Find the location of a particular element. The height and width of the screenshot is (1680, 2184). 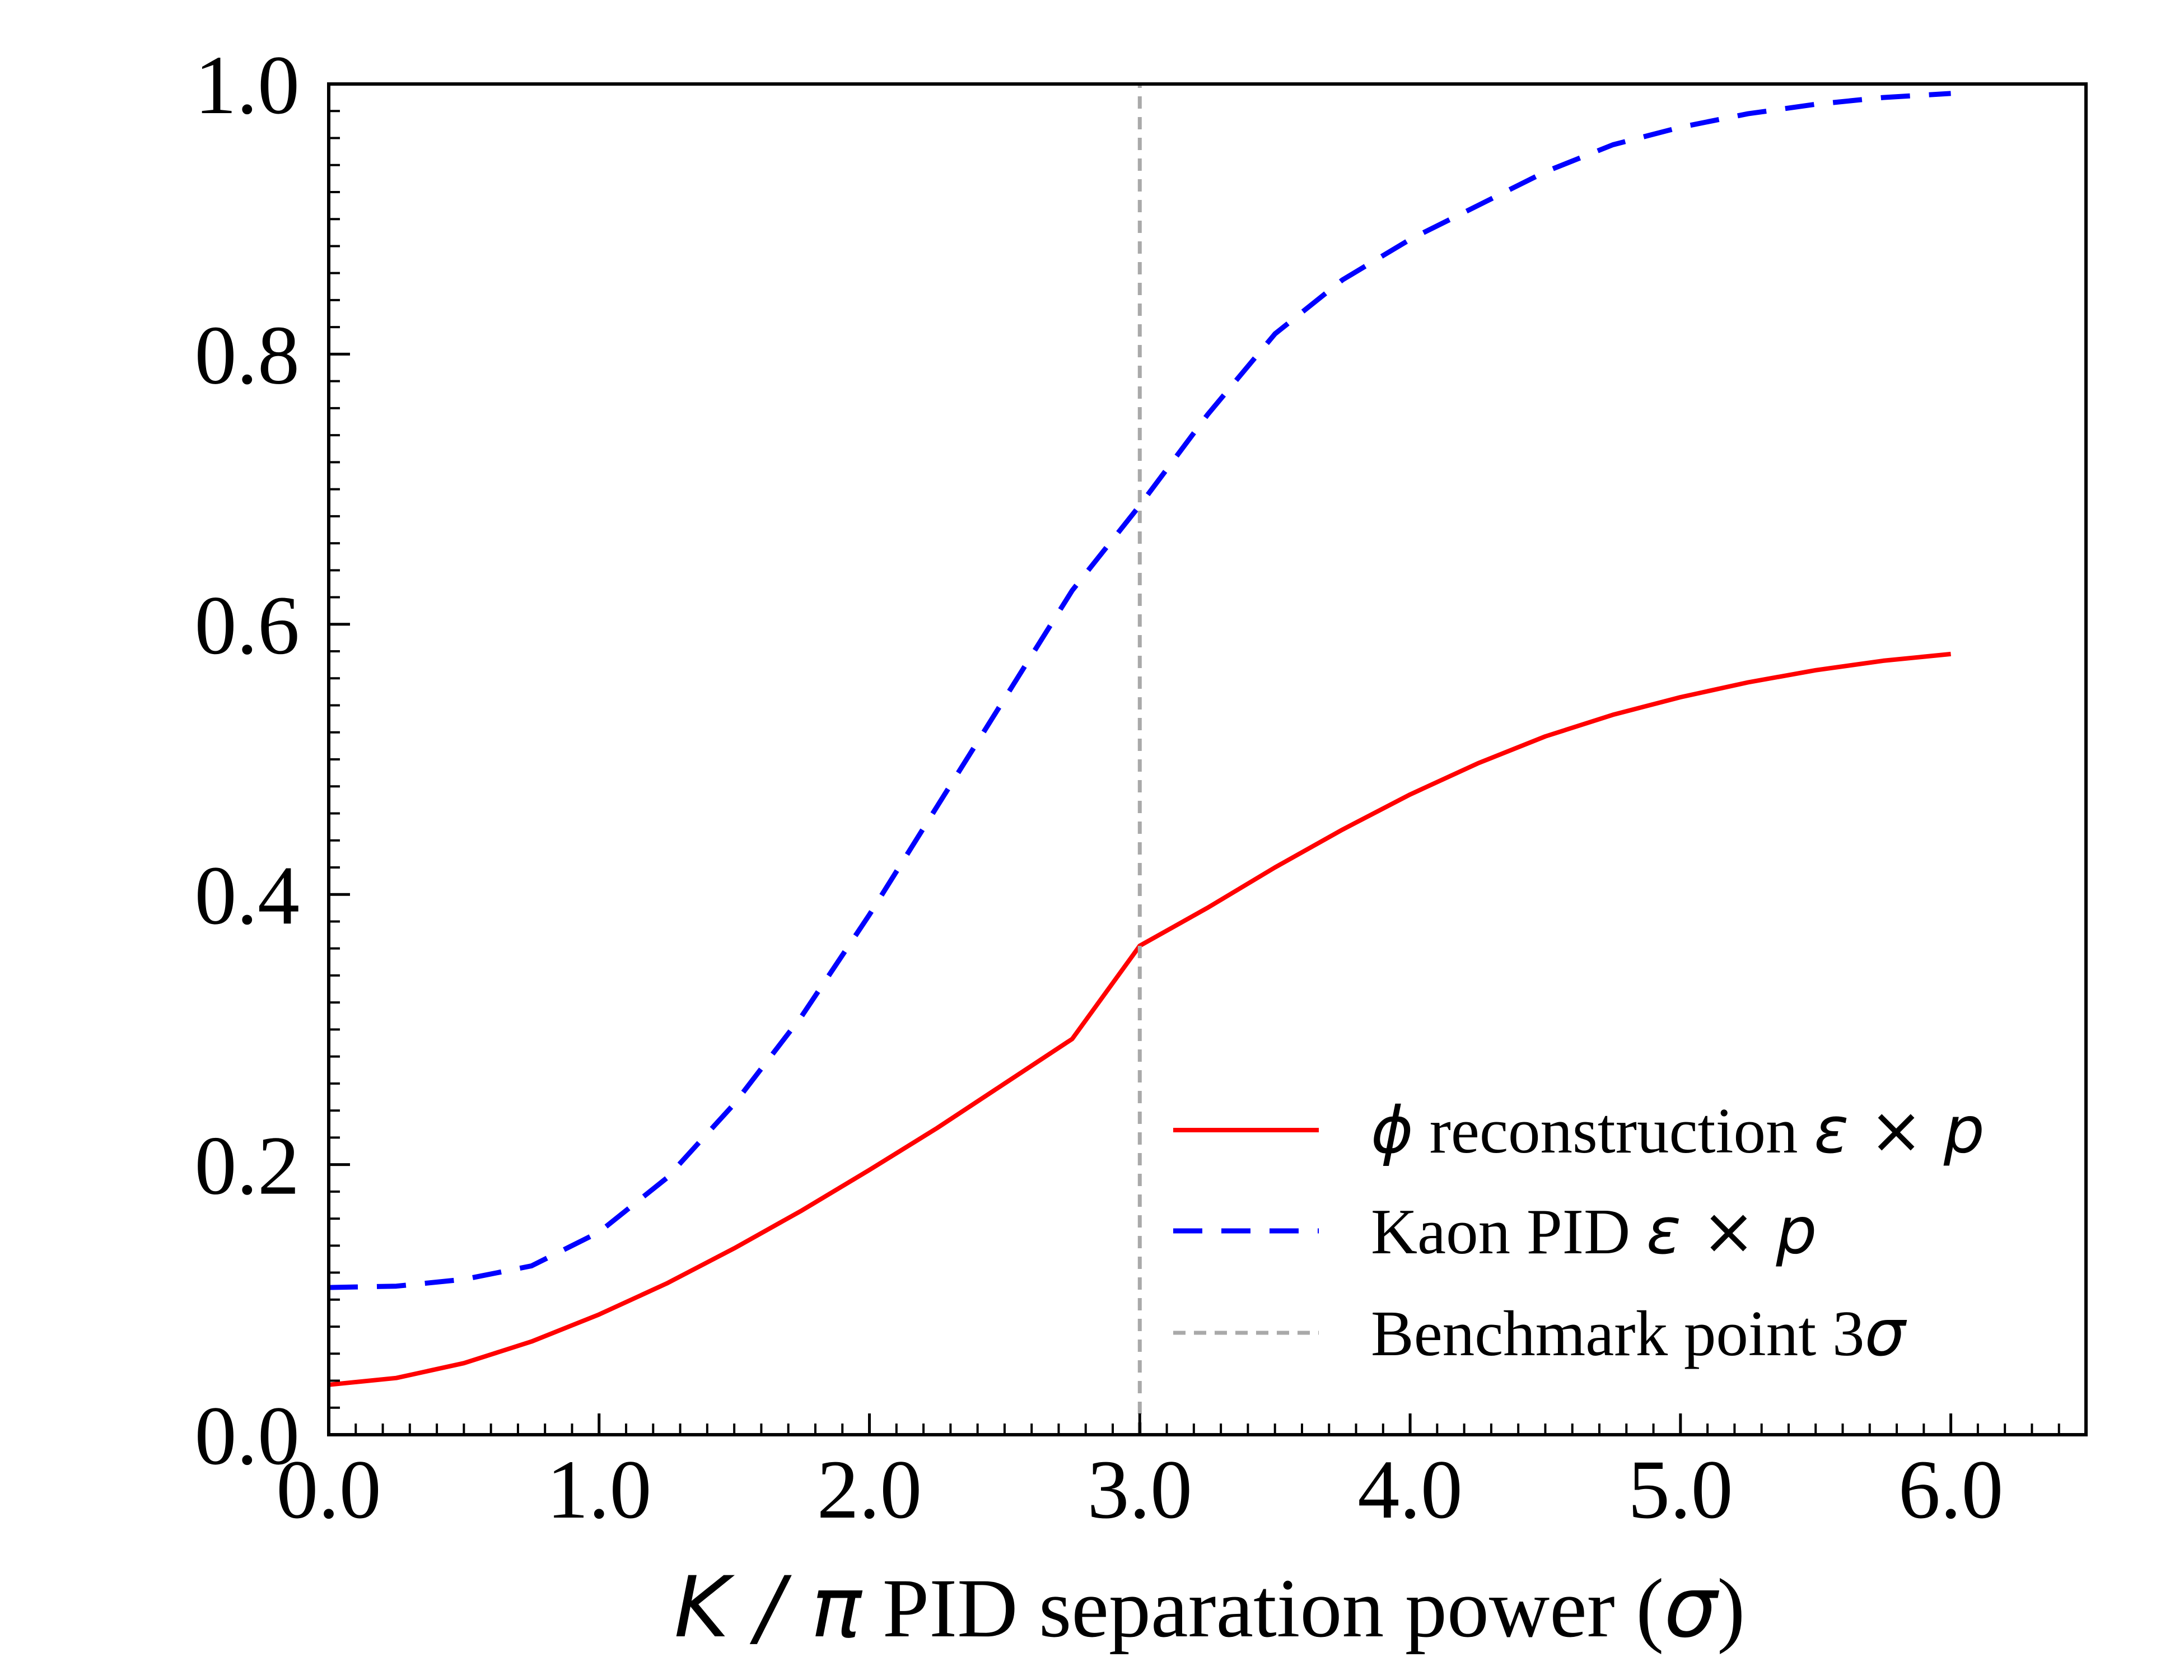

x-axis-label-part: π is located at coordinates (837, 1608).